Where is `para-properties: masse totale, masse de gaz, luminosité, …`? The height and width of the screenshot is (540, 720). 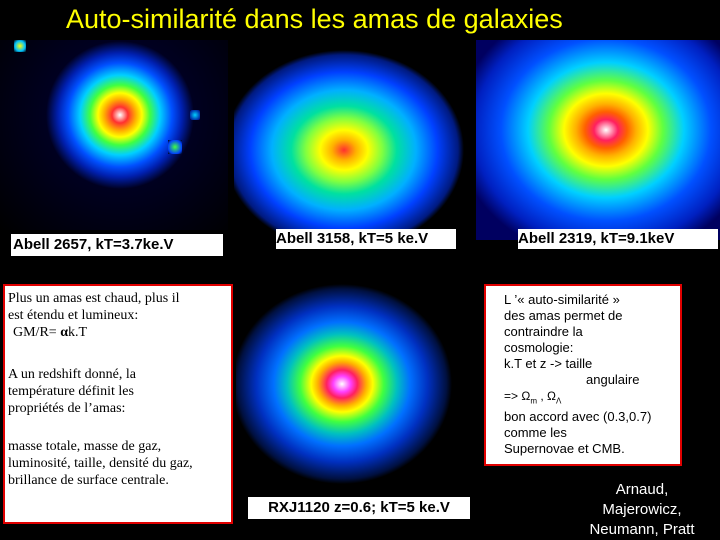 para-properties: masse totale, masse de gaz, luminosité, … is located at coordinates (100, 463).